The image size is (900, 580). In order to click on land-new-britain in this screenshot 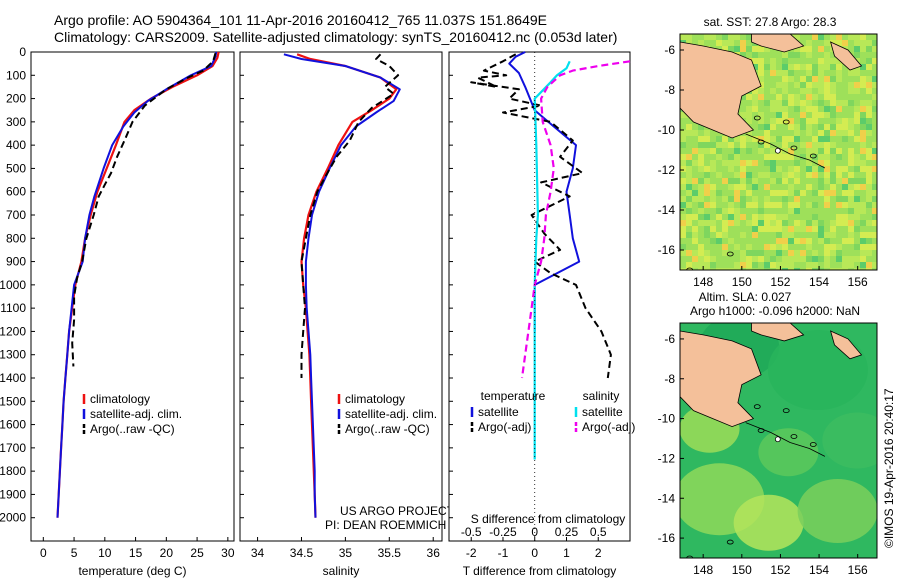, I will do `click(778, 43)`.